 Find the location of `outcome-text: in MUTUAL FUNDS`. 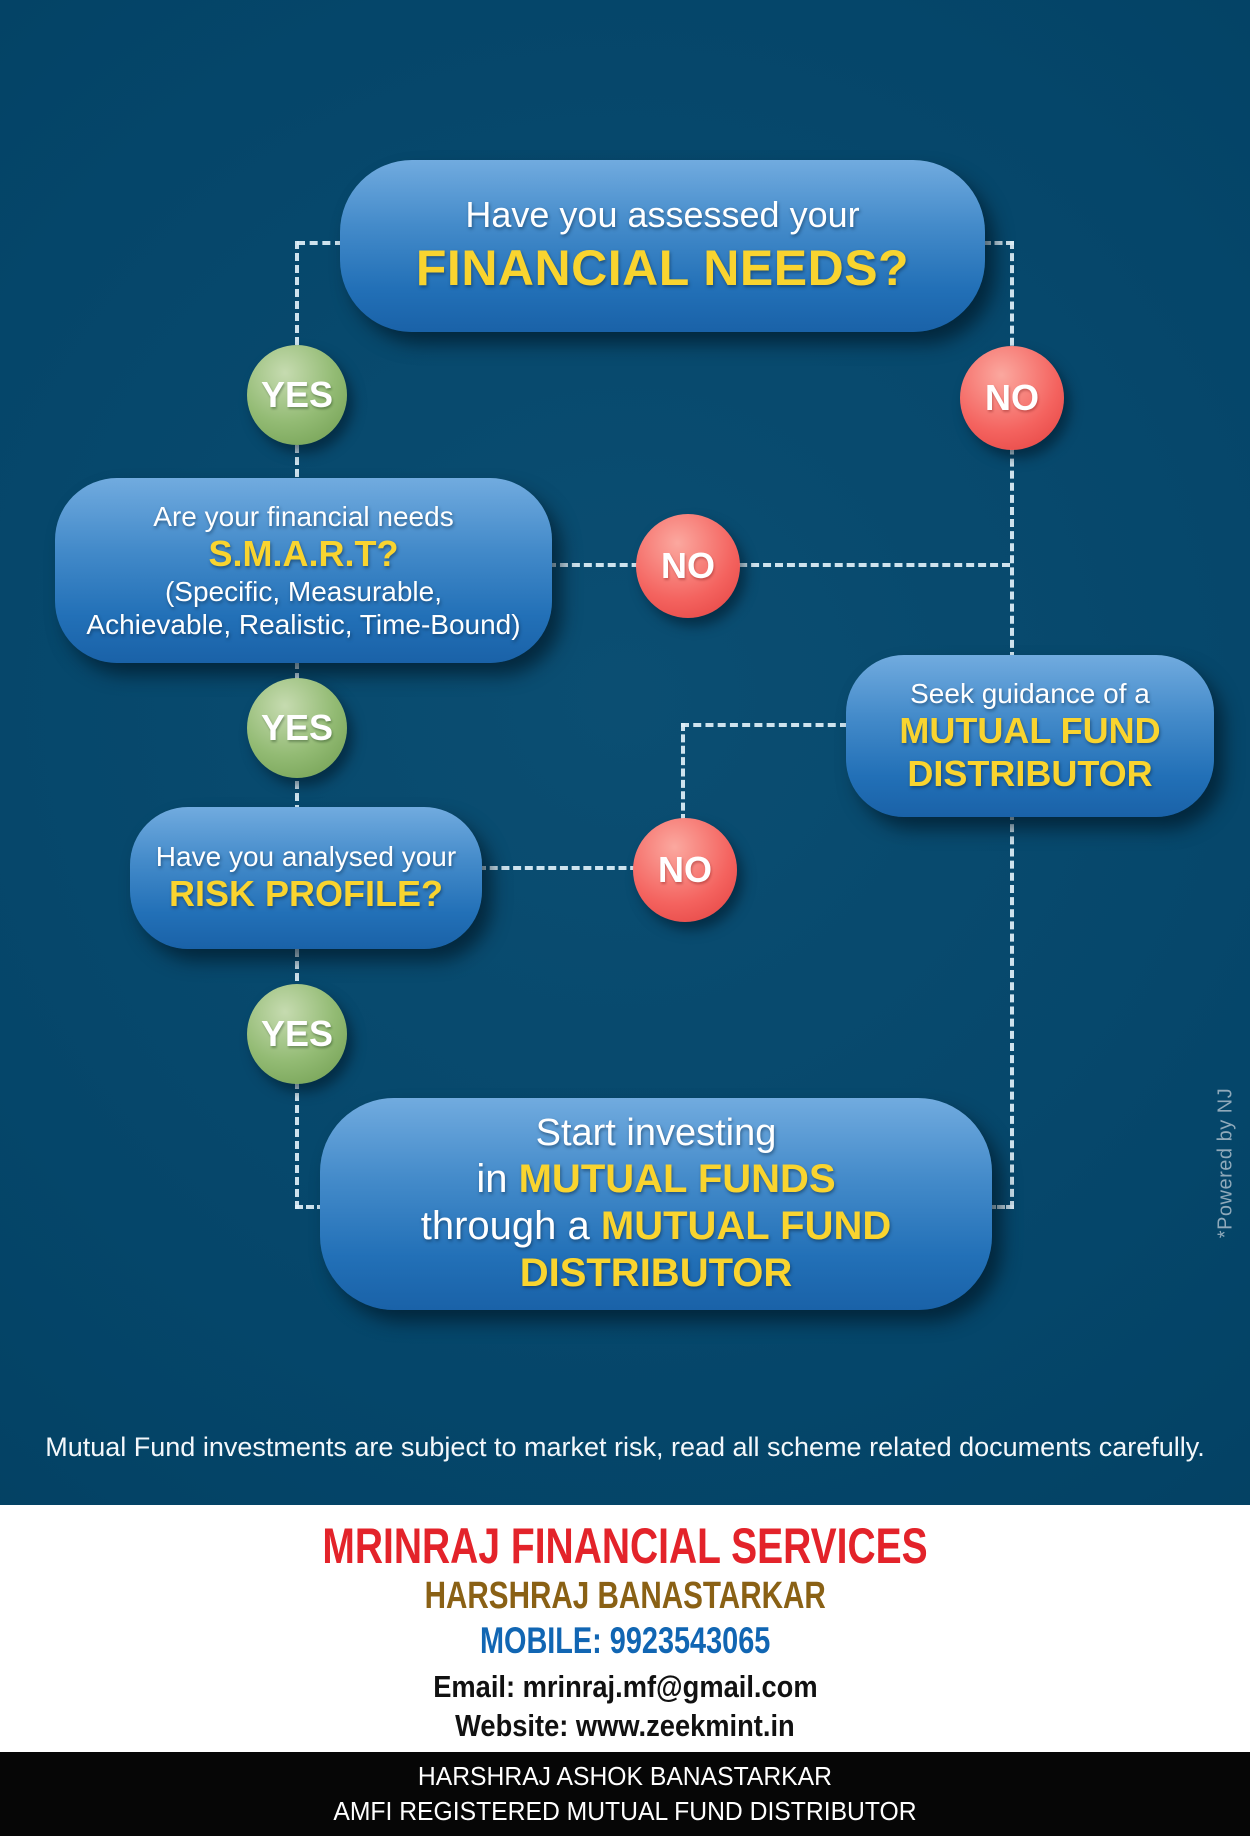

outcome-text: in MUTUAL FUNDS is located at coordinates (655, 1179).